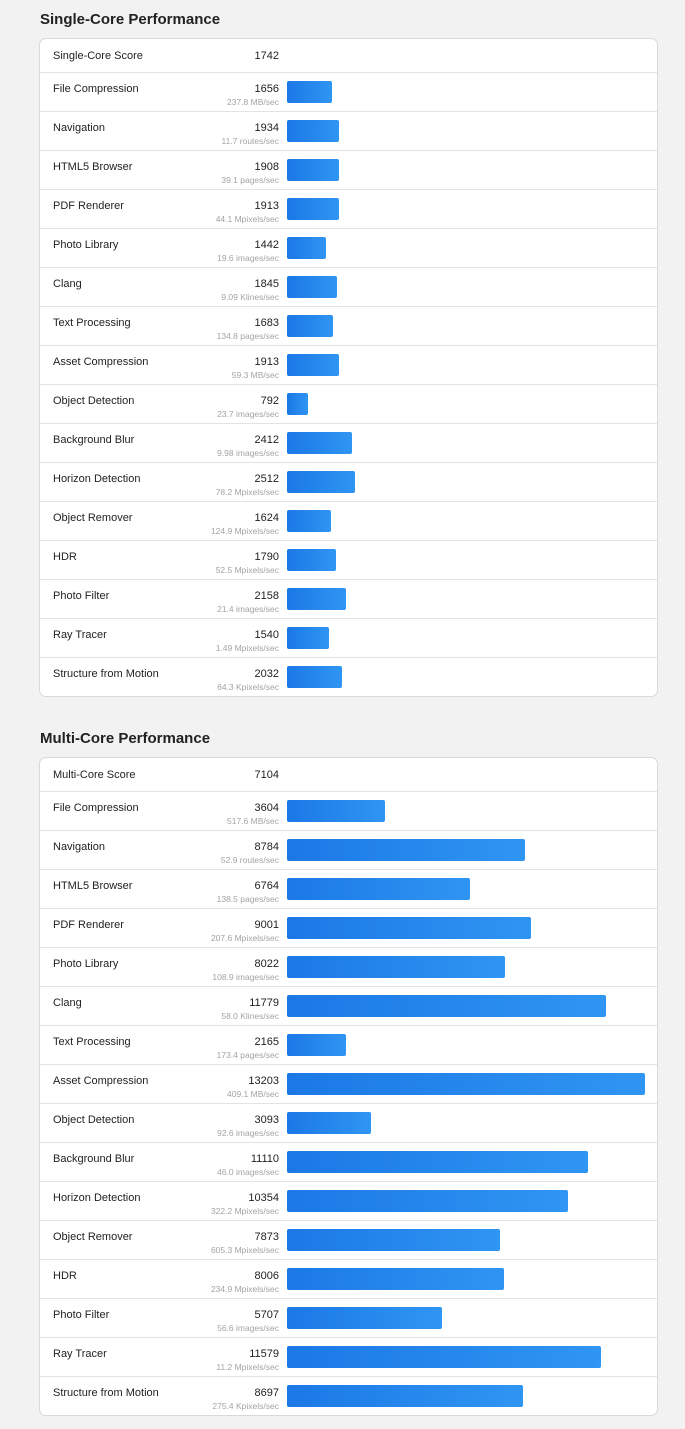  Describe the element at coordinates (348, 1278) in the screenshot. I see `test-row: HDR 8006 234.9 Mpixels/sec` at that location.